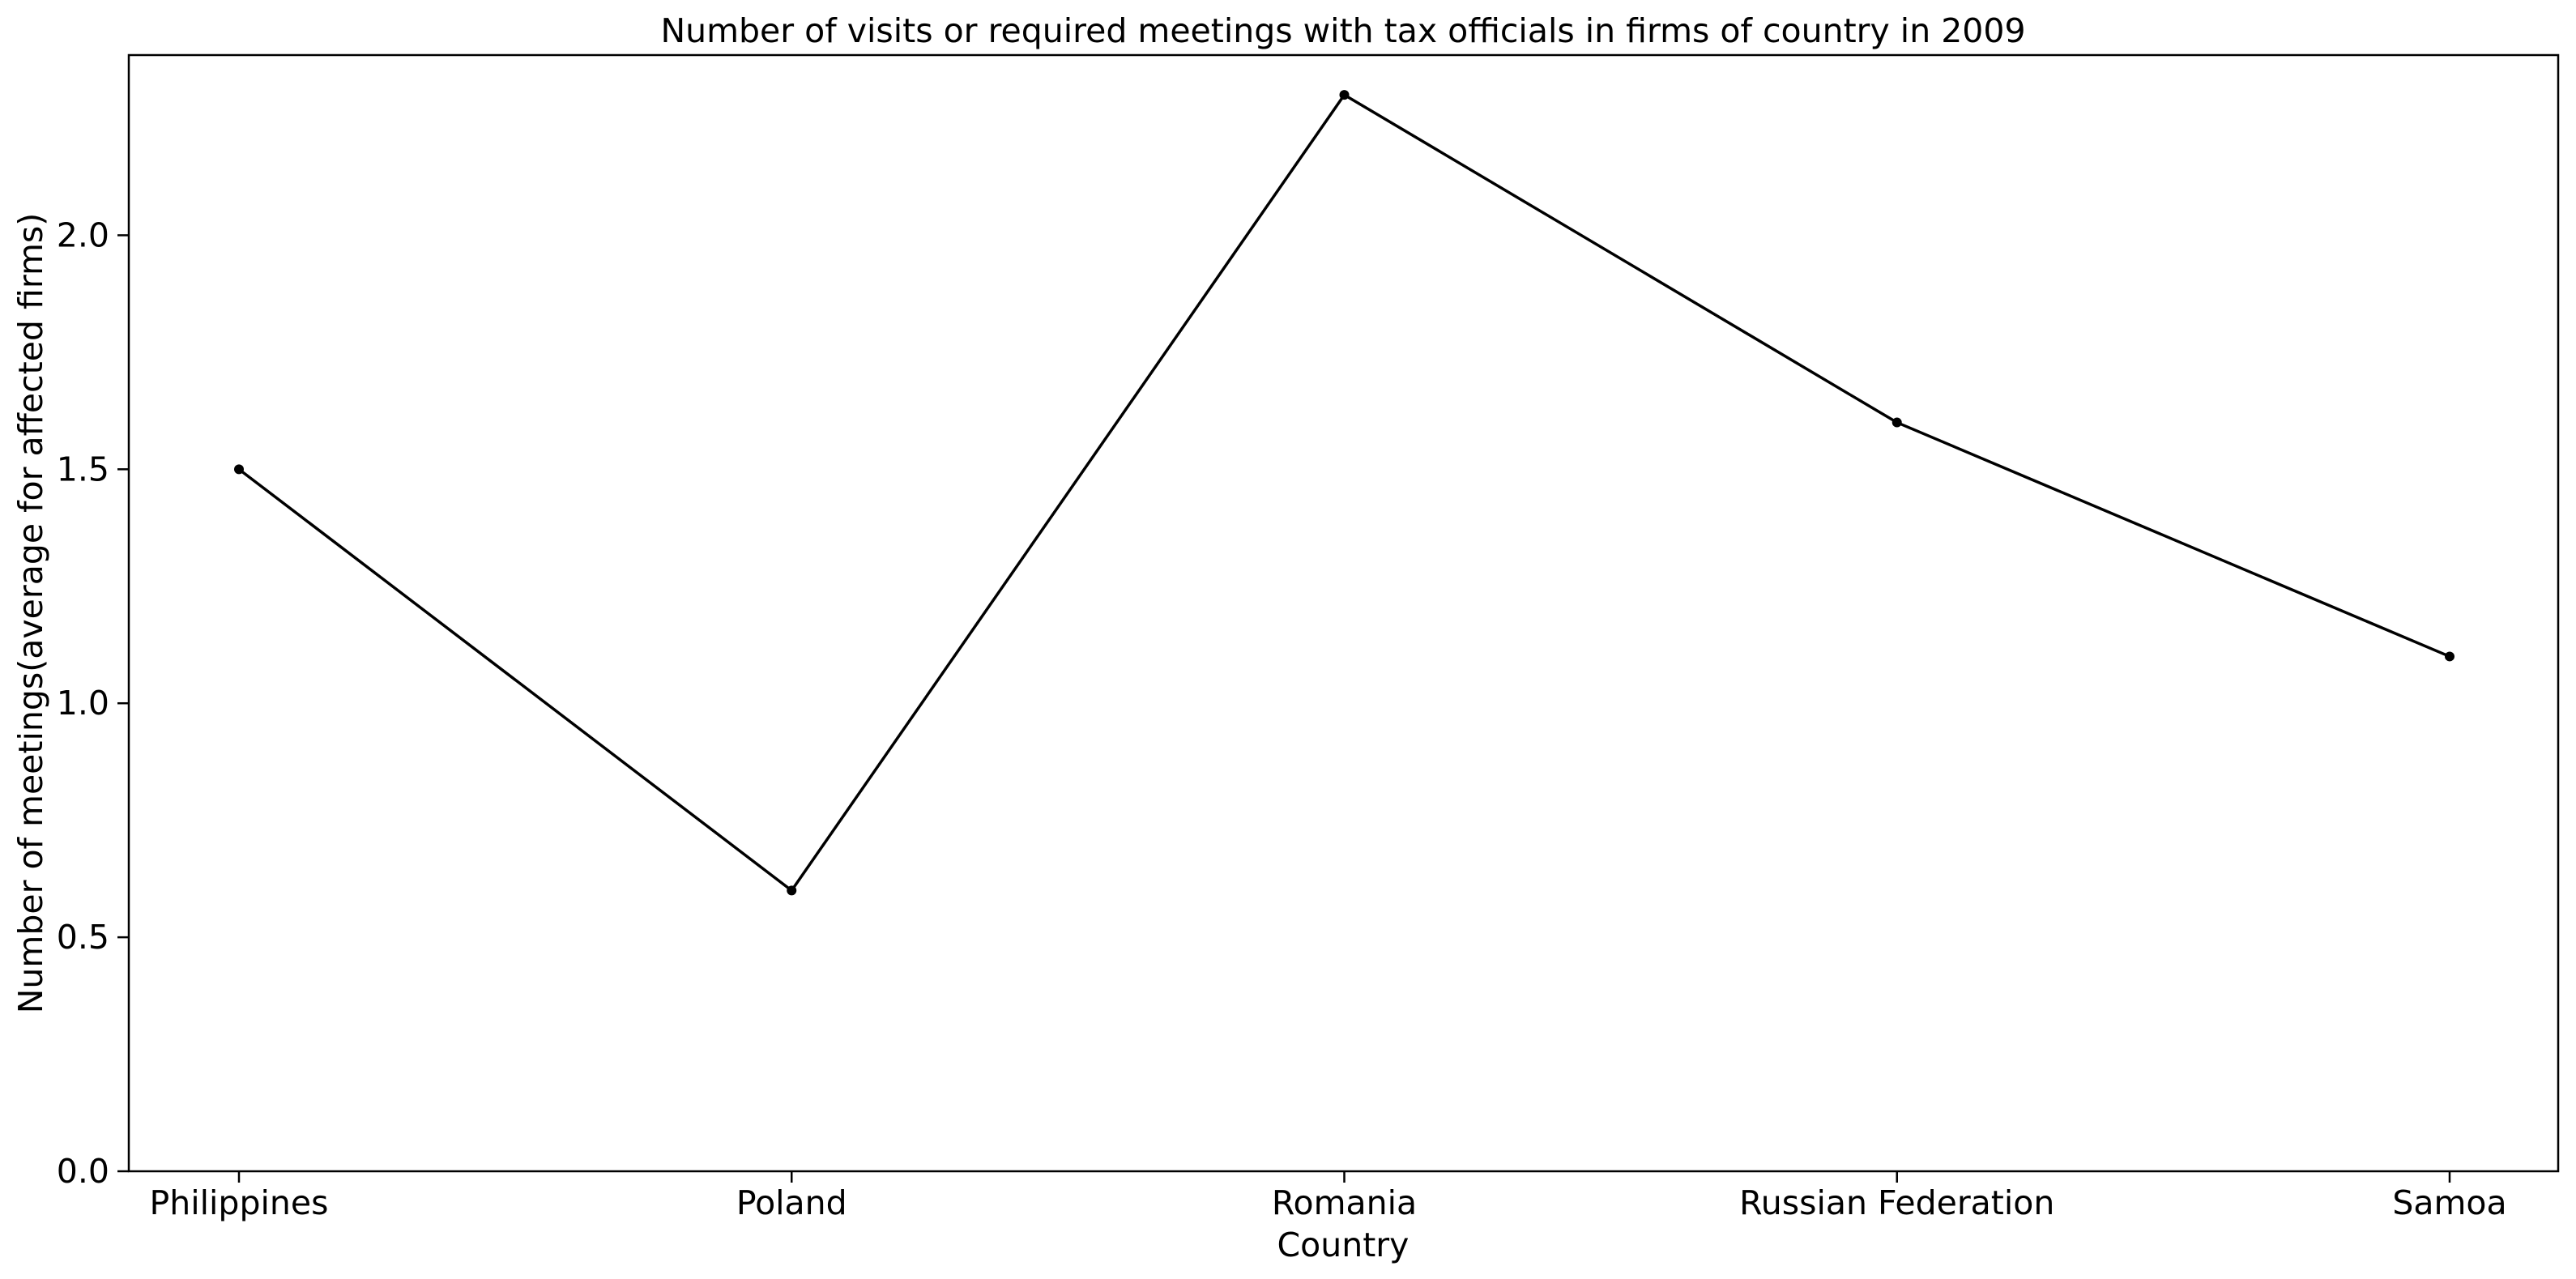 The height and width of the screenshot is (1279, 2576). What do you see at coordinates (1344, 1202) in the screenshot?
I see `x-tick-label: Romania` at bounding box center [1344, 1202].